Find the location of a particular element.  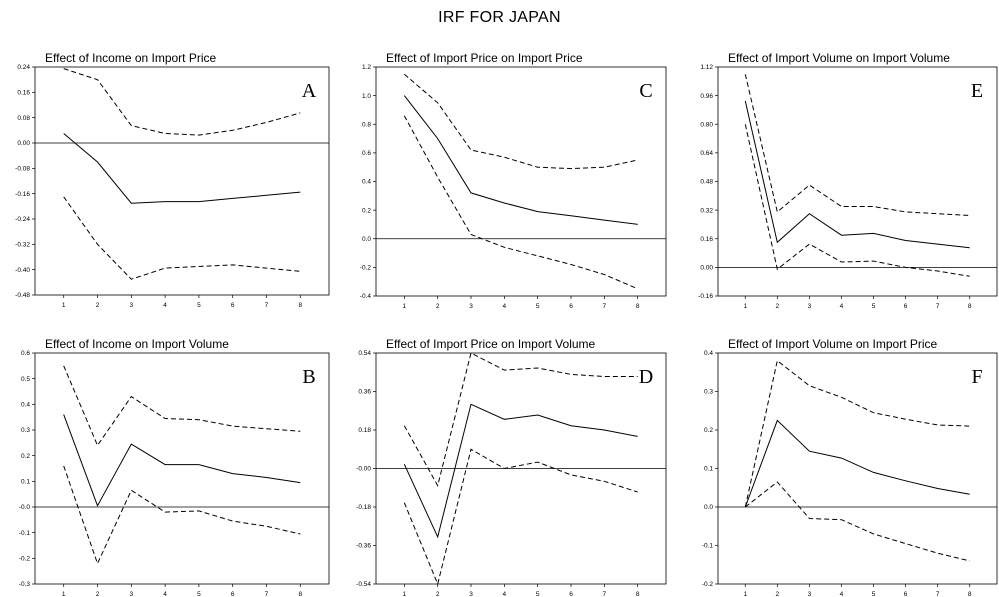

y-tick-label: -0.24 is located at coordinates (22, 219).